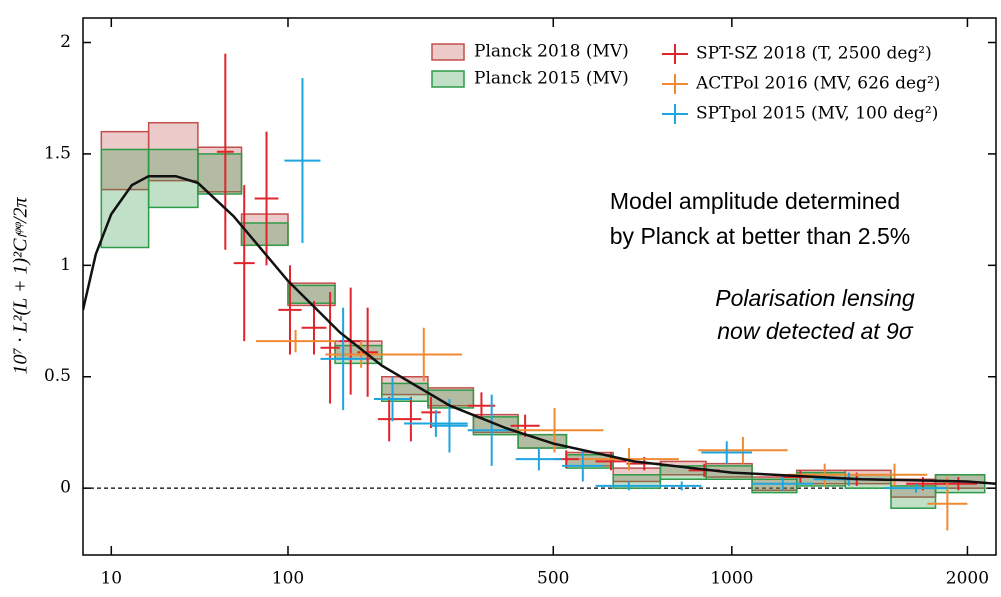 The height and width of the screenshot is (597, 1001). Describe the element at coordinates (65, 265) in the screenshot. I see `y-tick-label: 1` at that location.